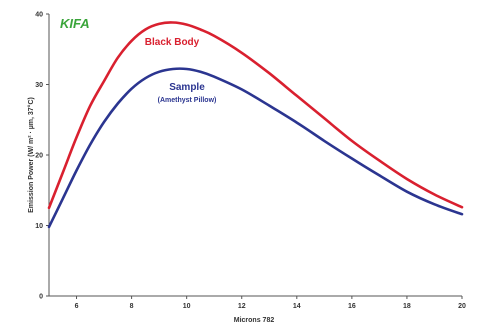 The width and height of the screenshot is (478, 326). I want to click on x-axis-title: Microns 782, so click(254, 320).